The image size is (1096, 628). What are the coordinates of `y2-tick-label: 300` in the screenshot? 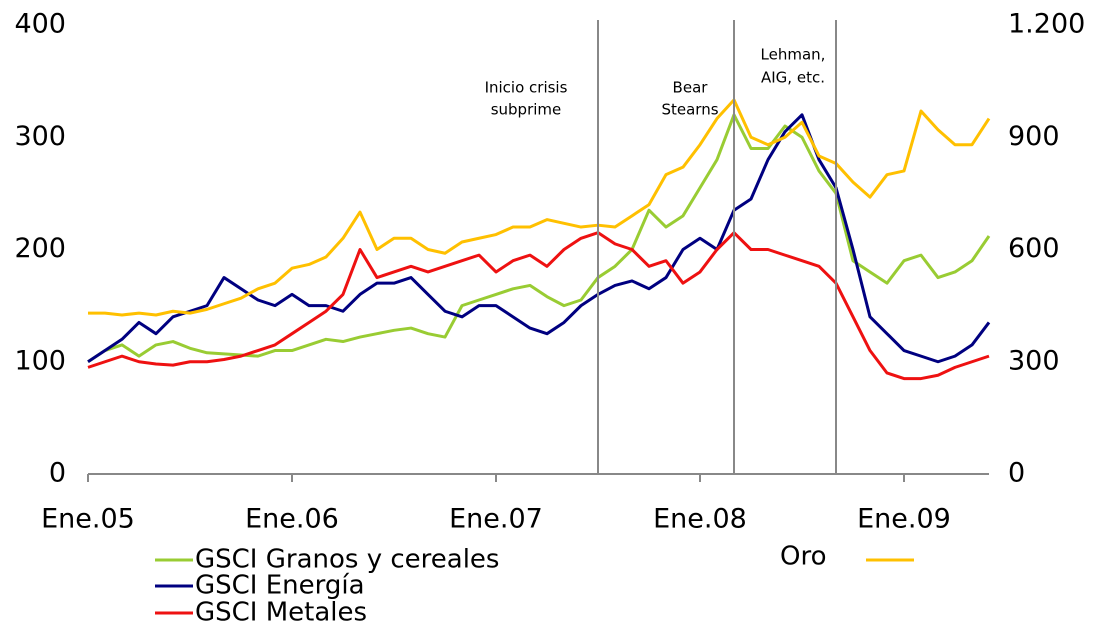 It's located at (1034, 360).